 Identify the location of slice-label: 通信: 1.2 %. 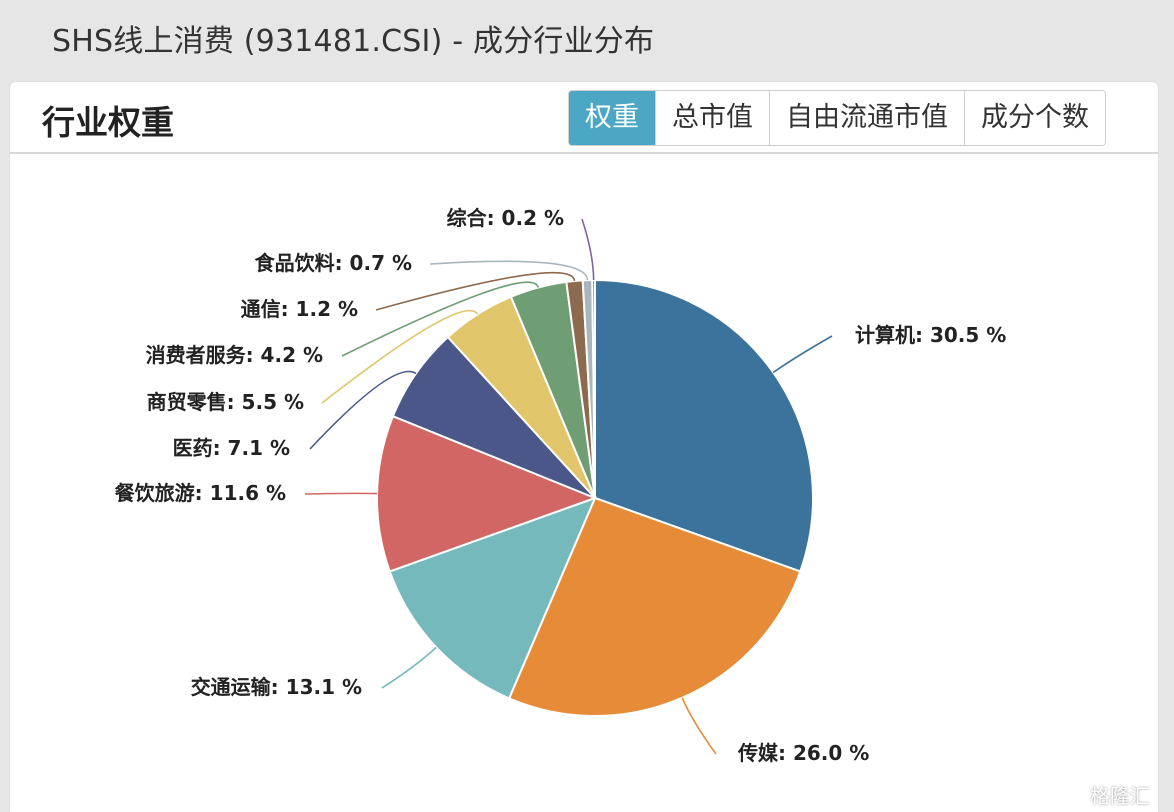
(299, 309).